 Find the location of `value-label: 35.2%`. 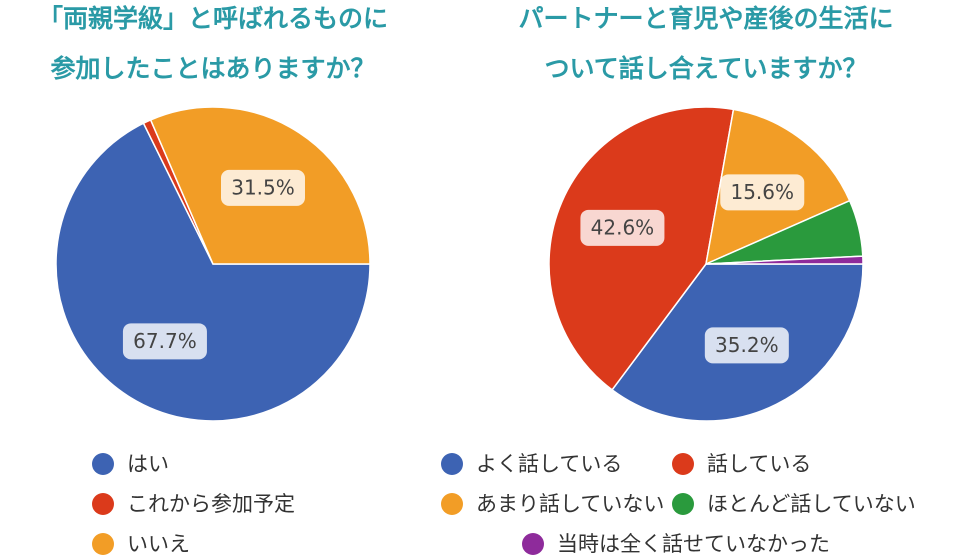

value-label: 35.2% is located at coordinates (747, 345).